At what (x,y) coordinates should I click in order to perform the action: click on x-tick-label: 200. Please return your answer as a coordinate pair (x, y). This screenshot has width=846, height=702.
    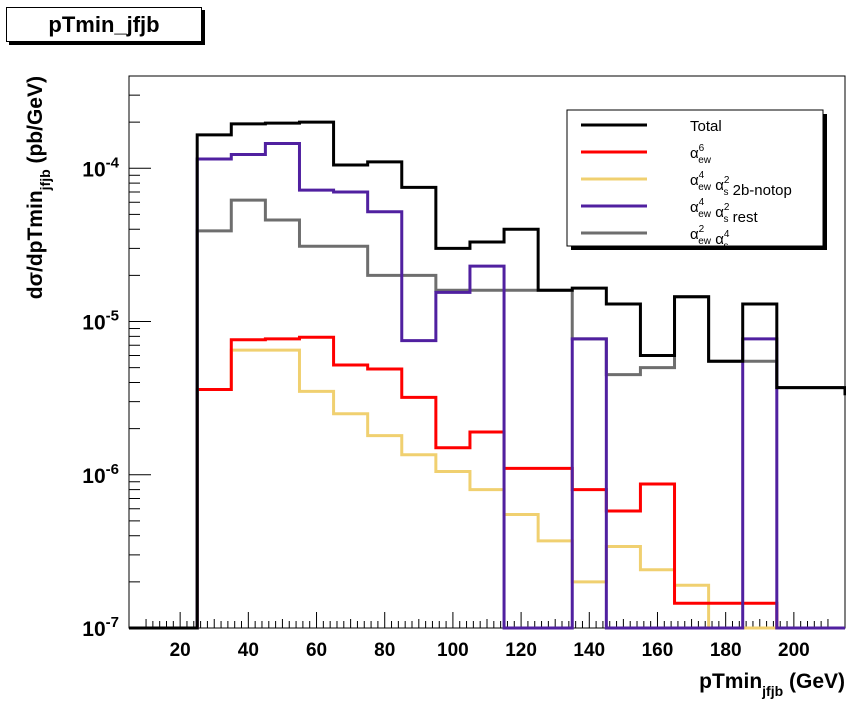
    Looking at the image, I should click on (794, 650).